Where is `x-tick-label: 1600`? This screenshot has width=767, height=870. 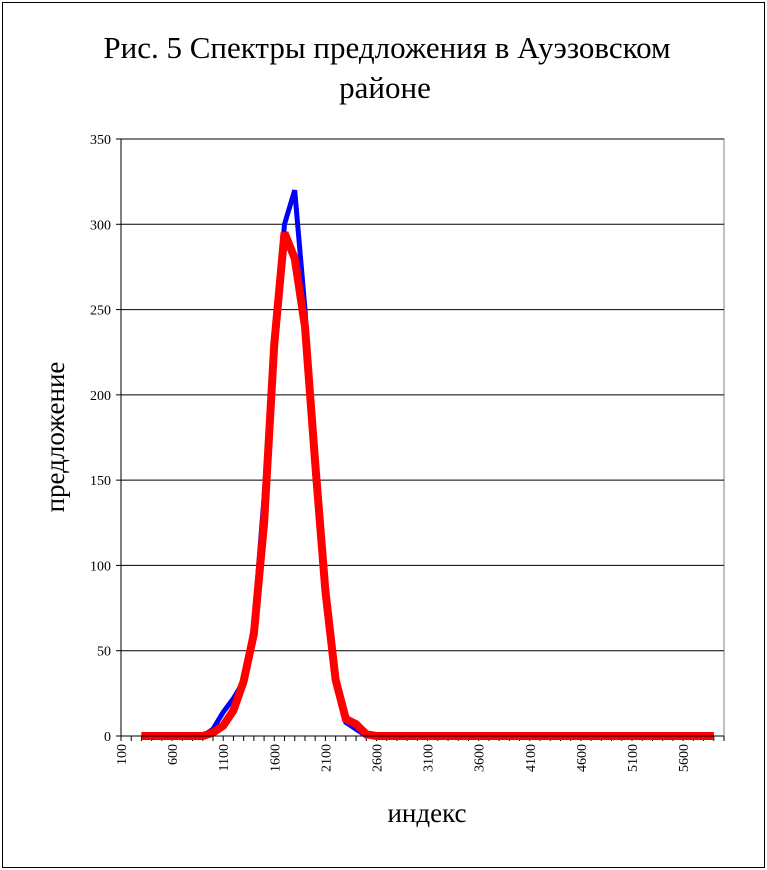 x-tick-label: 1600 is located at coordinates (275, 758).